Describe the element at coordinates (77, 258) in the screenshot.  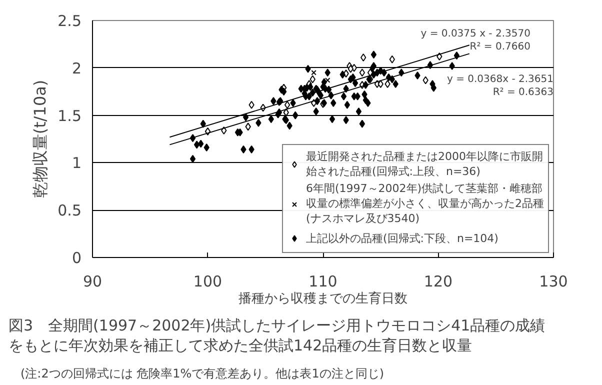
I see `y-tick-label: 0` at that location.